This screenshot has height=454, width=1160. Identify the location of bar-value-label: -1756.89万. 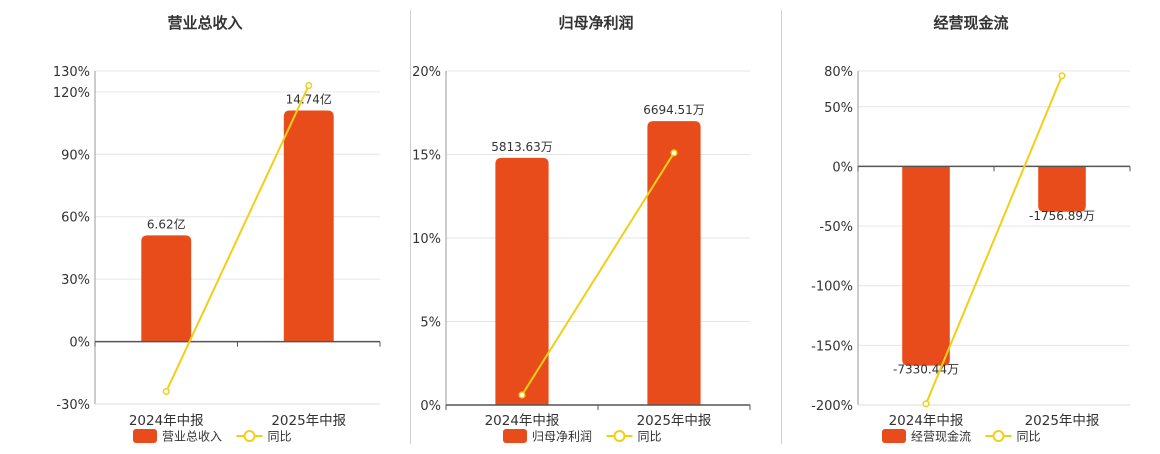
(1062, 216).